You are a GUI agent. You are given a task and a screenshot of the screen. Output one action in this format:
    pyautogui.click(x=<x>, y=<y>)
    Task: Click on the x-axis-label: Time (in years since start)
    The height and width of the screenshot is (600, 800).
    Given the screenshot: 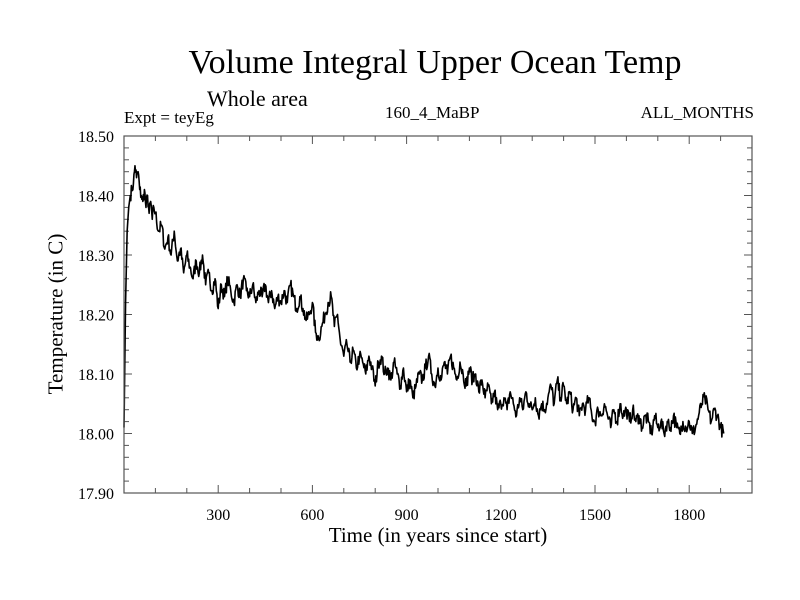 What is the action you would take?
    pyautogui.click(x=438, y=535)
    